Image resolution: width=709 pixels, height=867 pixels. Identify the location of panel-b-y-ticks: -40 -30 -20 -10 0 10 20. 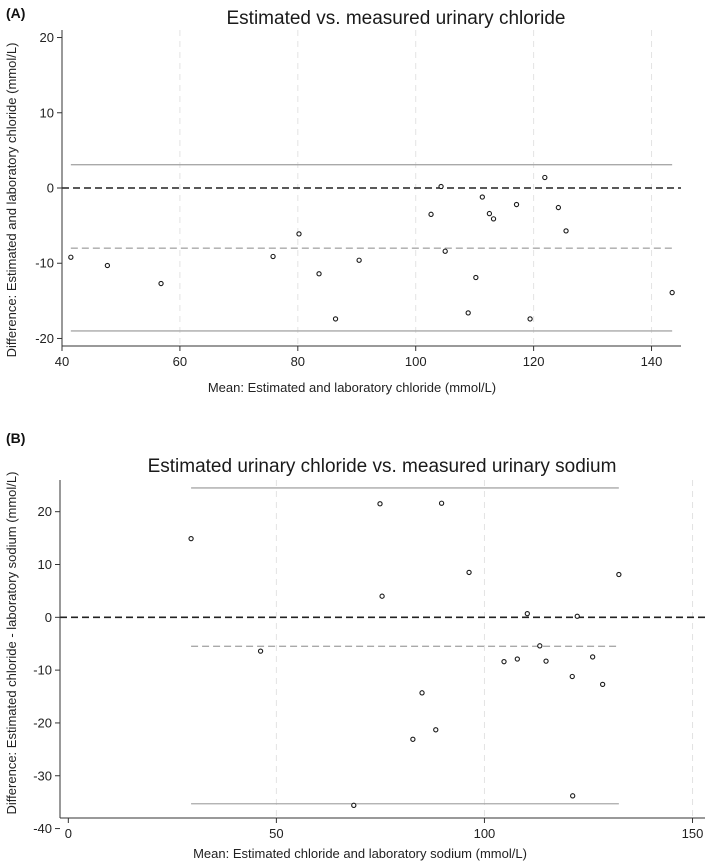
(46, 670).